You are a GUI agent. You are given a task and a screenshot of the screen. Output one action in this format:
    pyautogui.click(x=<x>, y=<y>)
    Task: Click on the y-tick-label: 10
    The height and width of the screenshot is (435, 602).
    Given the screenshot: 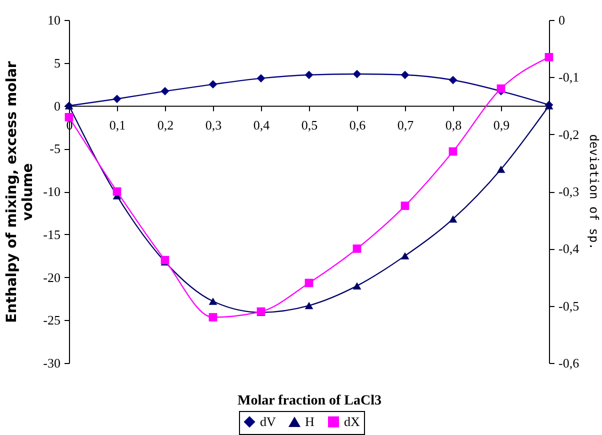 What is the action you would take?
    pyautogui.click(x=54, y=20)
    